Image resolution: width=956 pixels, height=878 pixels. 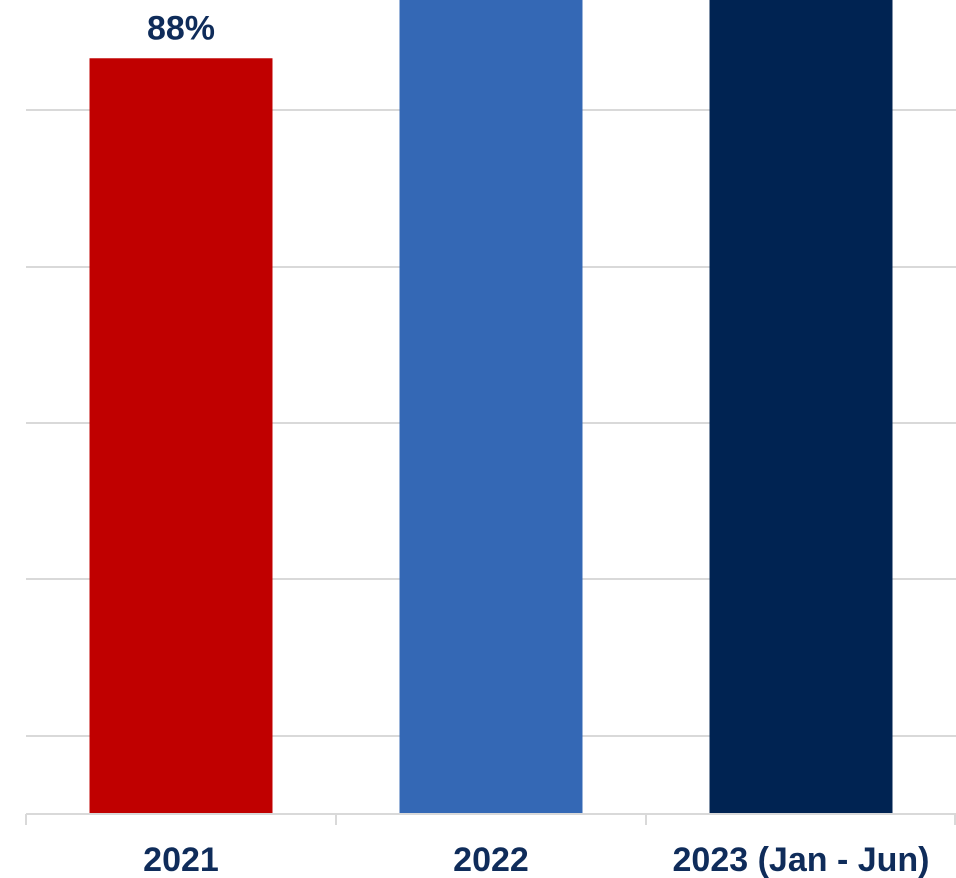 I want to click on x-axis, so click(x=490, y=819).